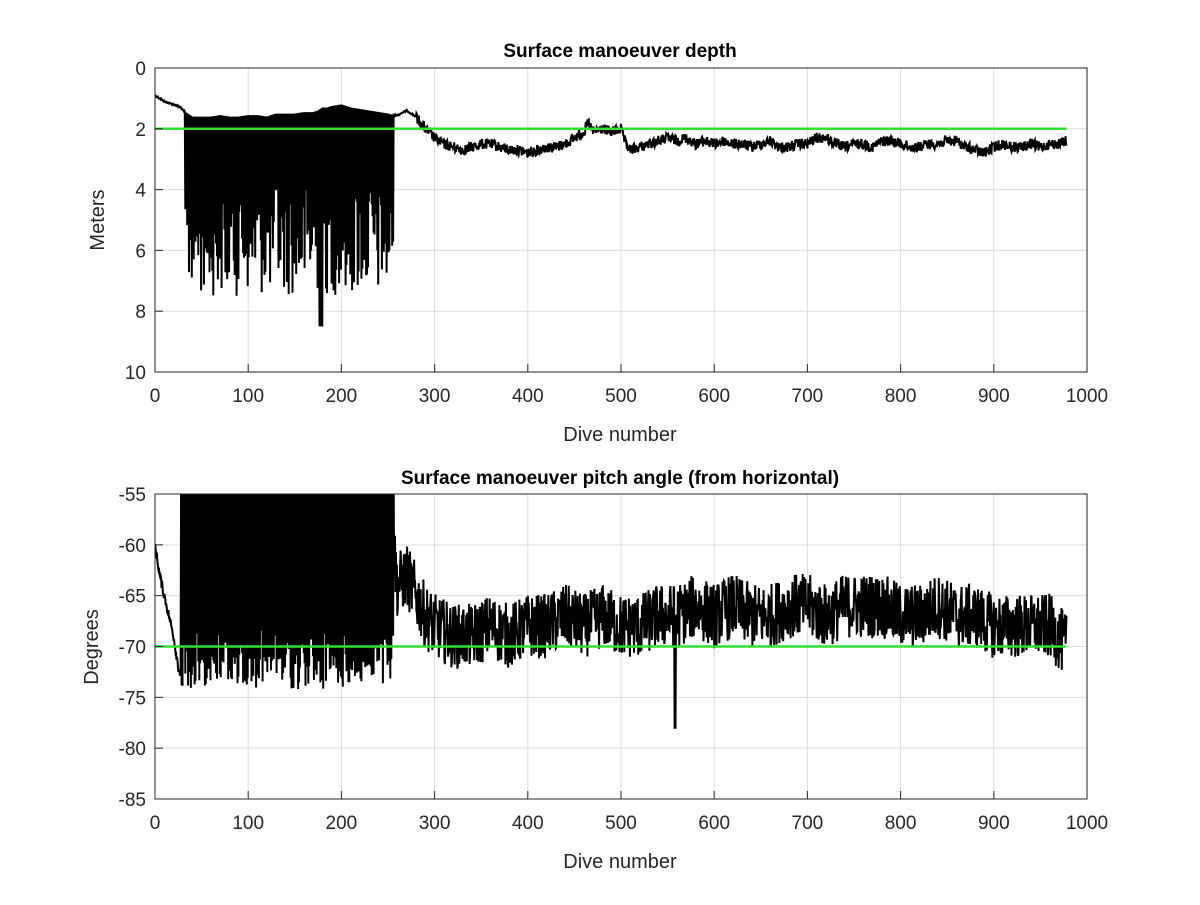 The width and height of the screenshot is (1200, 905). What do you see at coordinates (132, 800) in the screenshot?
I see `y-tick-label: -85` at bounding box center [132, 800].